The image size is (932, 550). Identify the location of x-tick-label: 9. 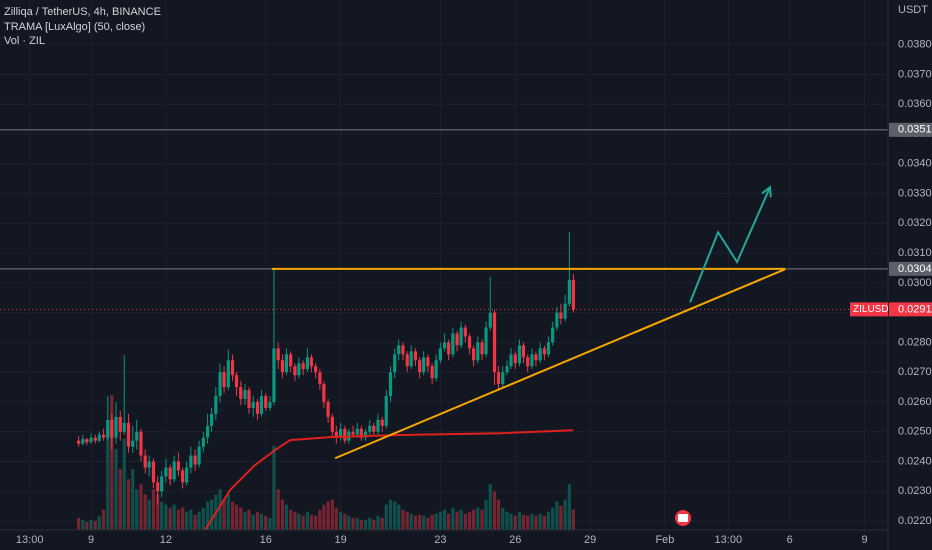
(864, 540).